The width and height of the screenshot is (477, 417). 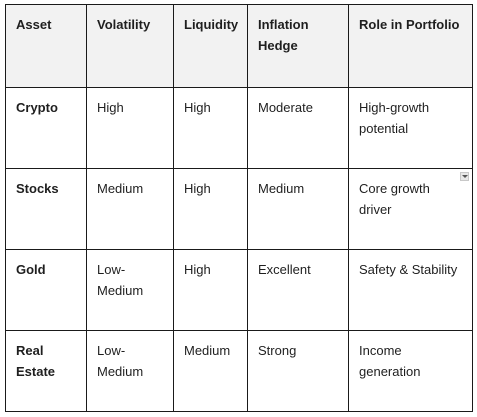 I want to click on cell-inflation-hedge: Strong, so click(x=298, y=371).